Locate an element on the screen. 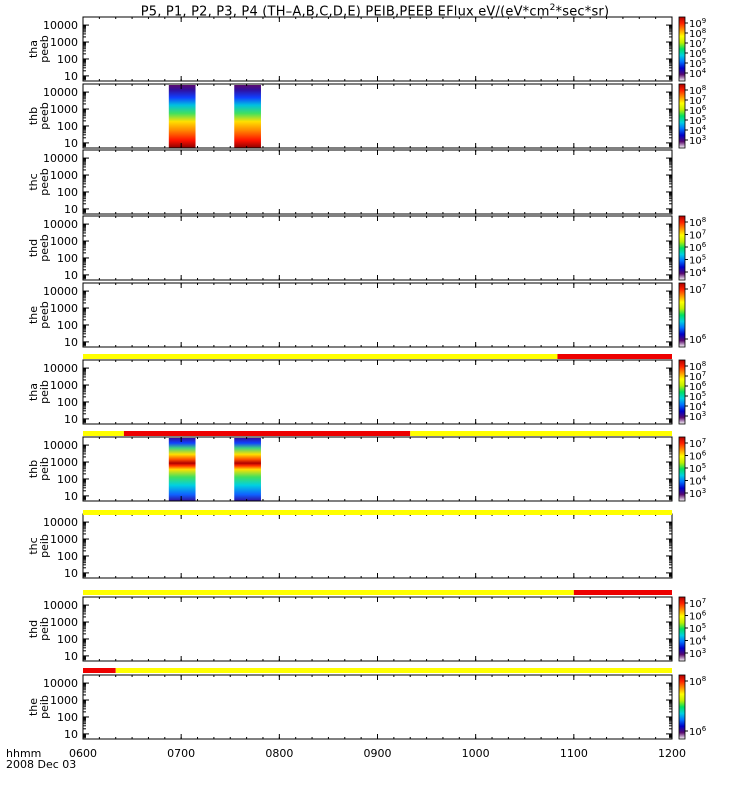  panel-probe-label: tha is located at coordinates (33, 49).